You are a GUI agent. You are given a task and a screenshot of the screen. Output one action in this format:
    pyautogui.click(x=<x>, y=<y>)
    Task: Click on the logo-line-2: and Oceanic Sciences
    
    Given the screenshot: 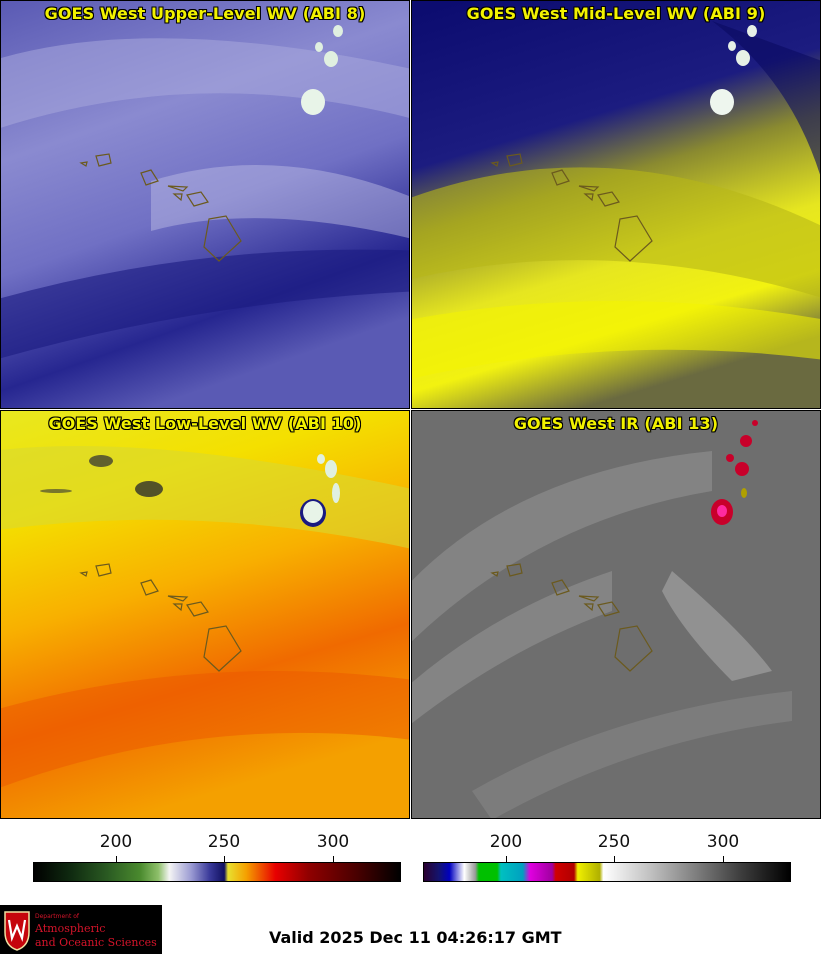 What is the action you would take?
    pyautogui.click(x=96, y=942)
    